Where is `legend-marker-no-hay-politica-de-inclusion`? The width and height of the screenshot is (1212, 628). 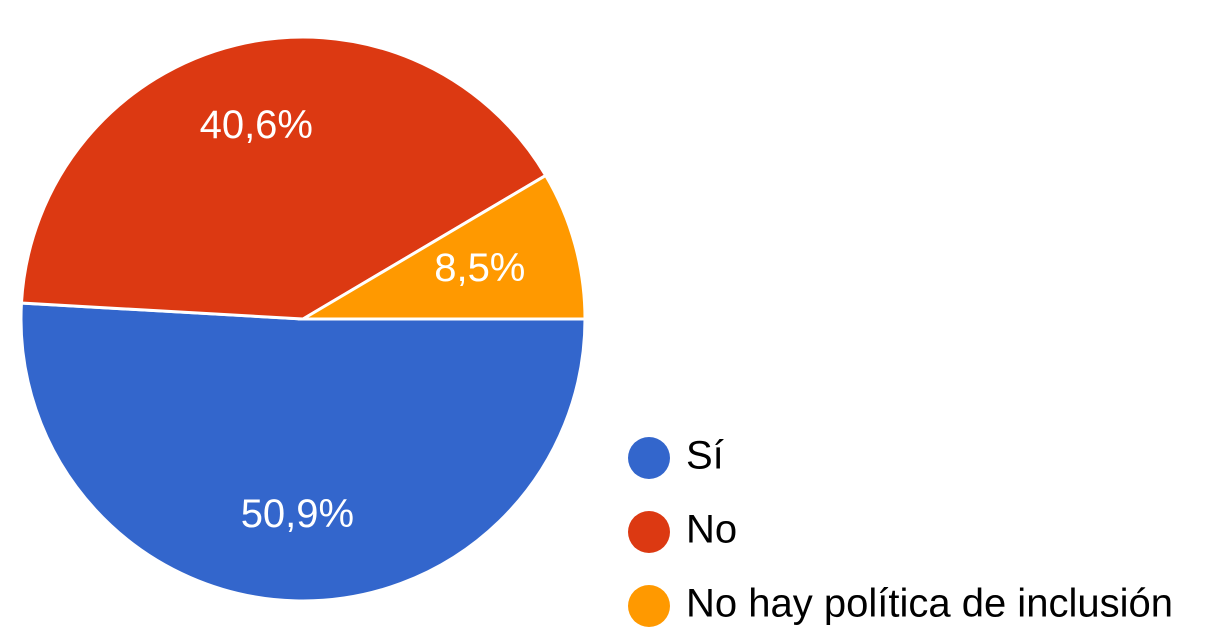 legend-marker-no-hay-politica-de-inclusion is located at coordinates (649, 606).